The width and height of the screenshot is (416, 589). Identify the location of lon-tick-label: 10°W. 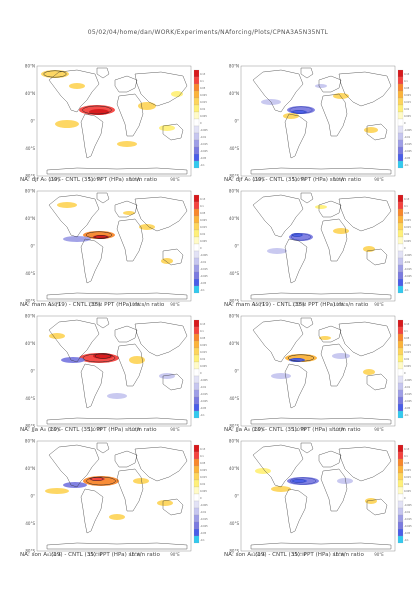
(338, 304).